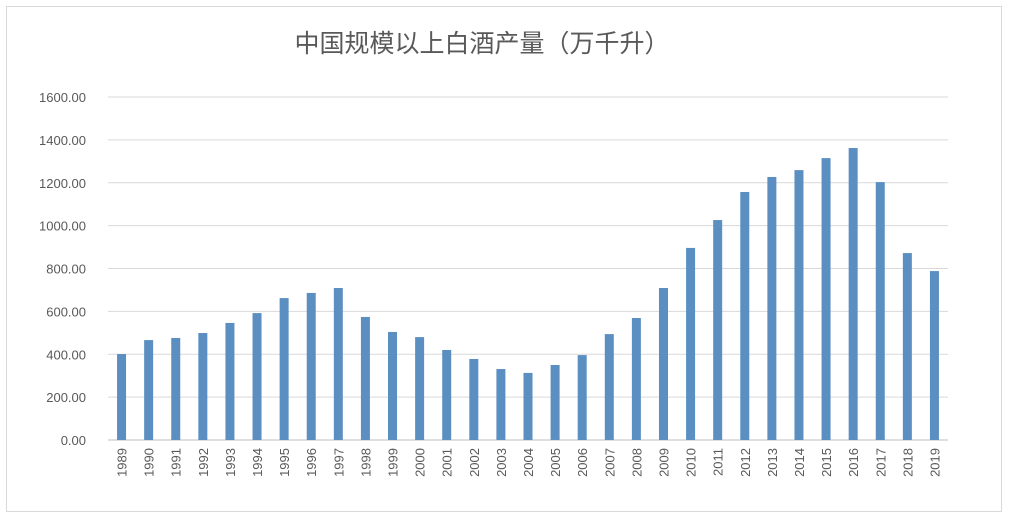  Describe the element at coordinates (176, 388) in the screenshot. I see `bar-1991` at that location.